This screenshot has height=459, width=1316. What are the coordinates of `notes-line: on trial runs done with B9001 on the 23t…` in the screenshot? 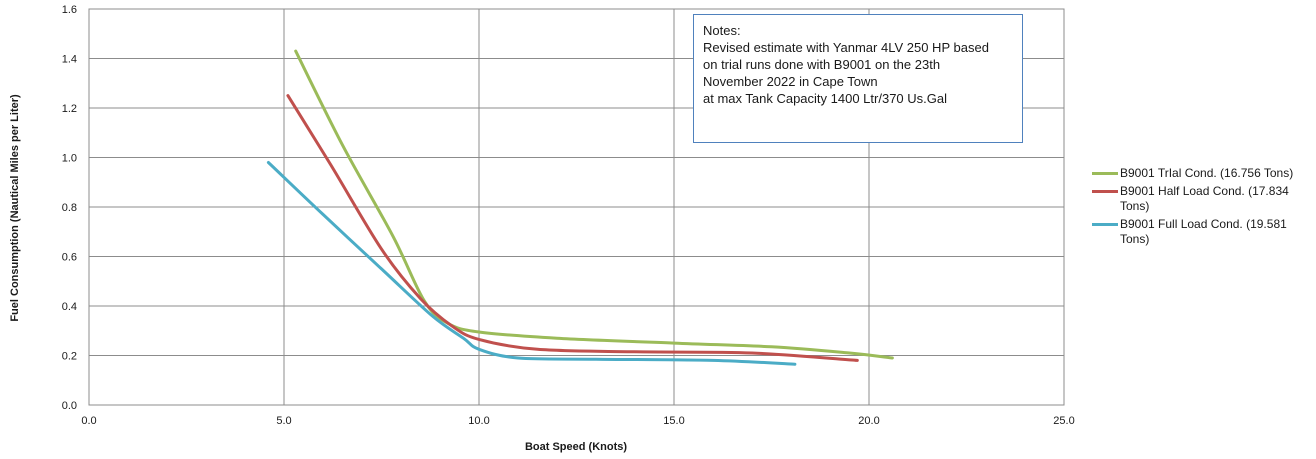 It's located at (822, 64).